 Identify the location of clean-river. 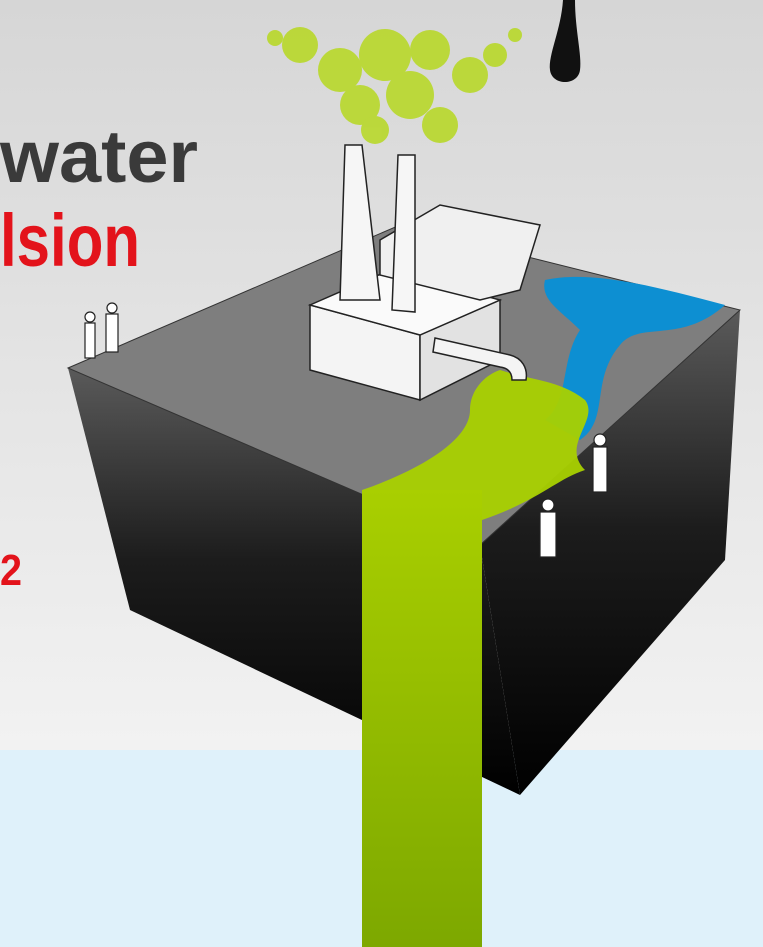
(634, 358).